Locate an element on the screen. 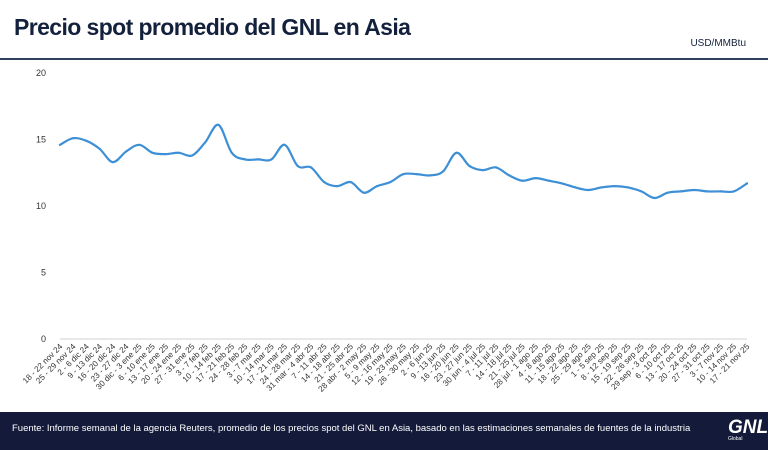 This screenshot has width=768, height=450. header-divider is located at coordinates (384, 59).